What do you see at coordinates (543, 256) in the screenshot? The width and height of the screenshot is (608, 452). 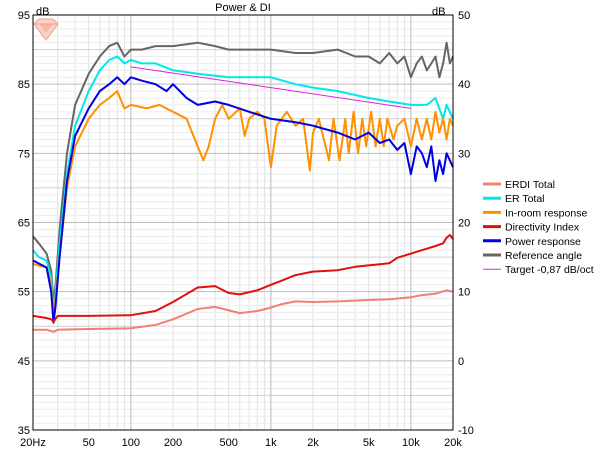 I see `legend-entry: Reference angle` at bounding box center [543, 256].